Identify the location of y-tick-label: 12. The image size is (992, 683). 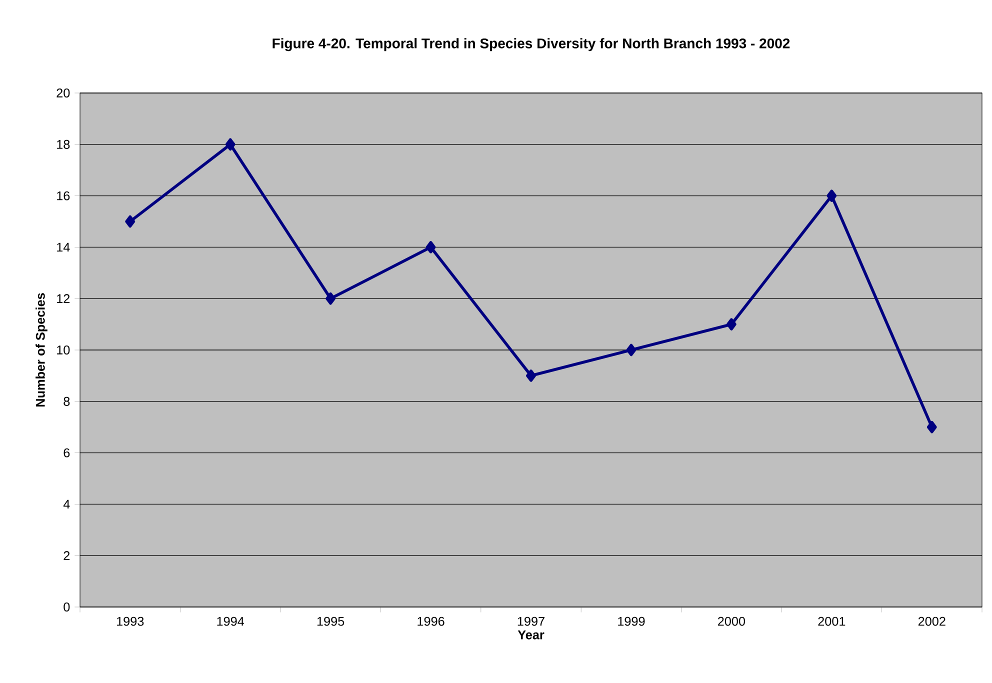
(63, 299).